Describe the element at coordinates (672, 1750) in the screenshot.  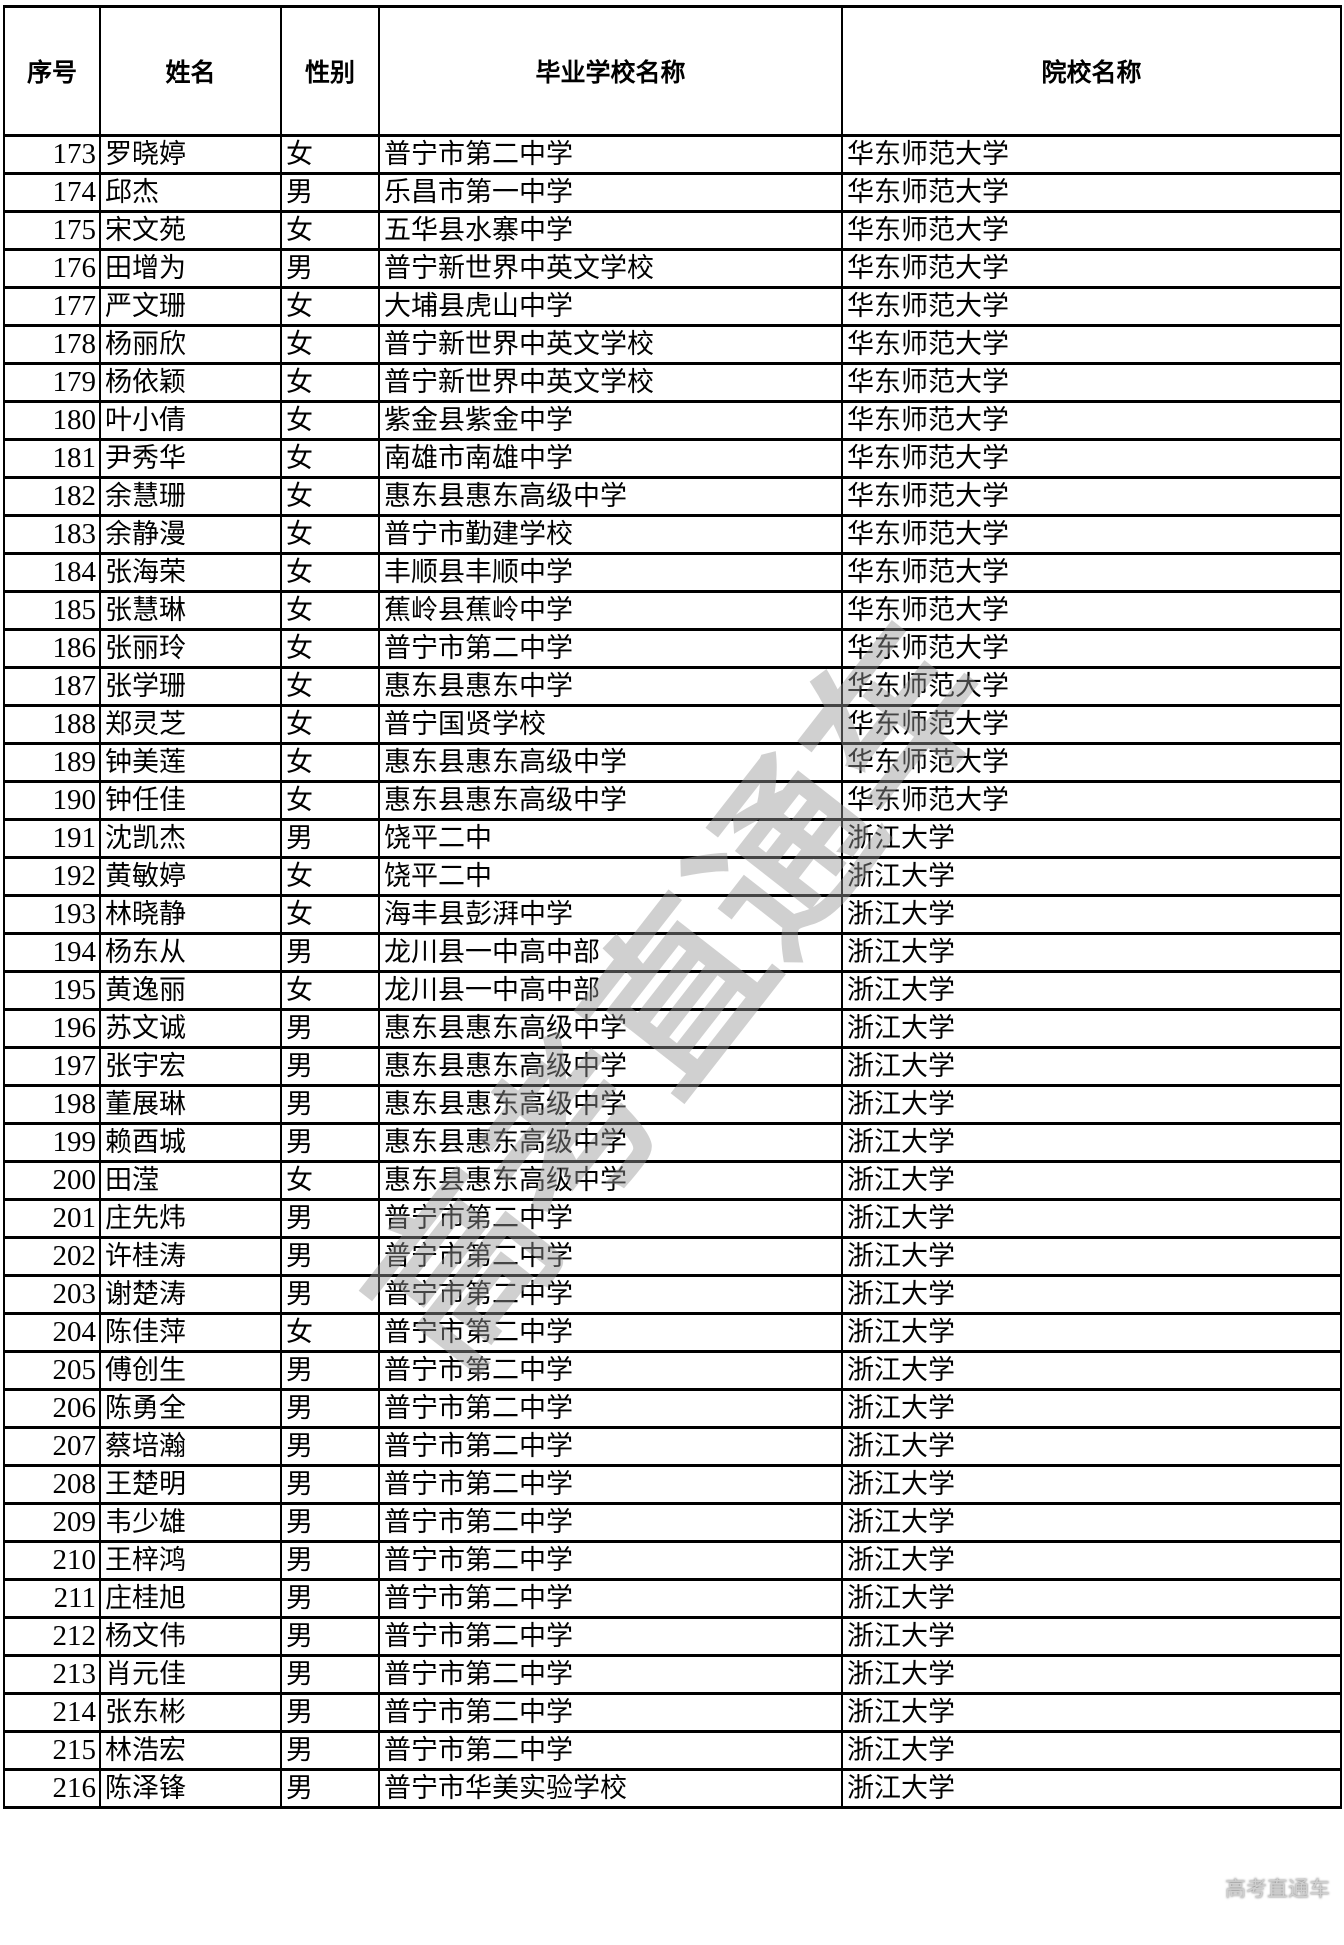
I see `table-row: 215 林浩宏男普宁市第二中学 浙江大学` at that location.